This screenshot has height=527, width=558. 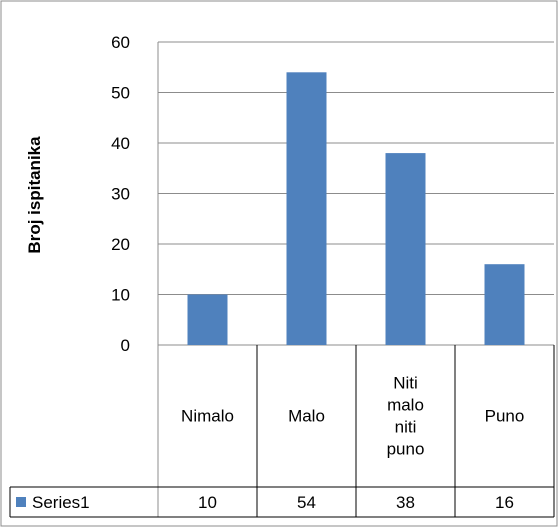 I want to click on y-axis-title: Broj ispitanika, so click(x=34, y=195).